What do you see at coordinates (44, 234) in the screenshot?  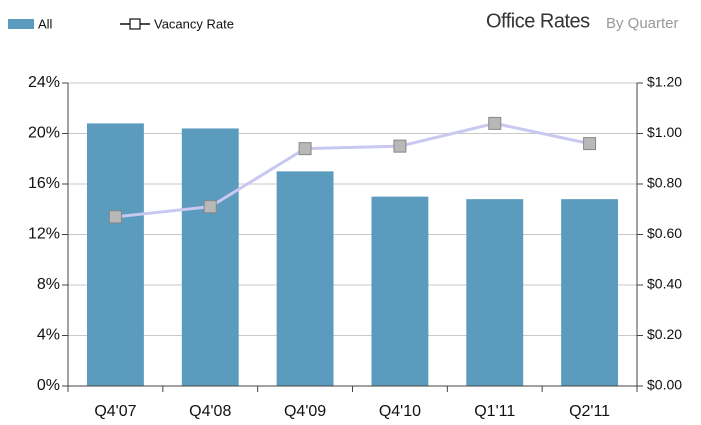 I see `y-tick-label: 12%` at bounding box center [44, 234].